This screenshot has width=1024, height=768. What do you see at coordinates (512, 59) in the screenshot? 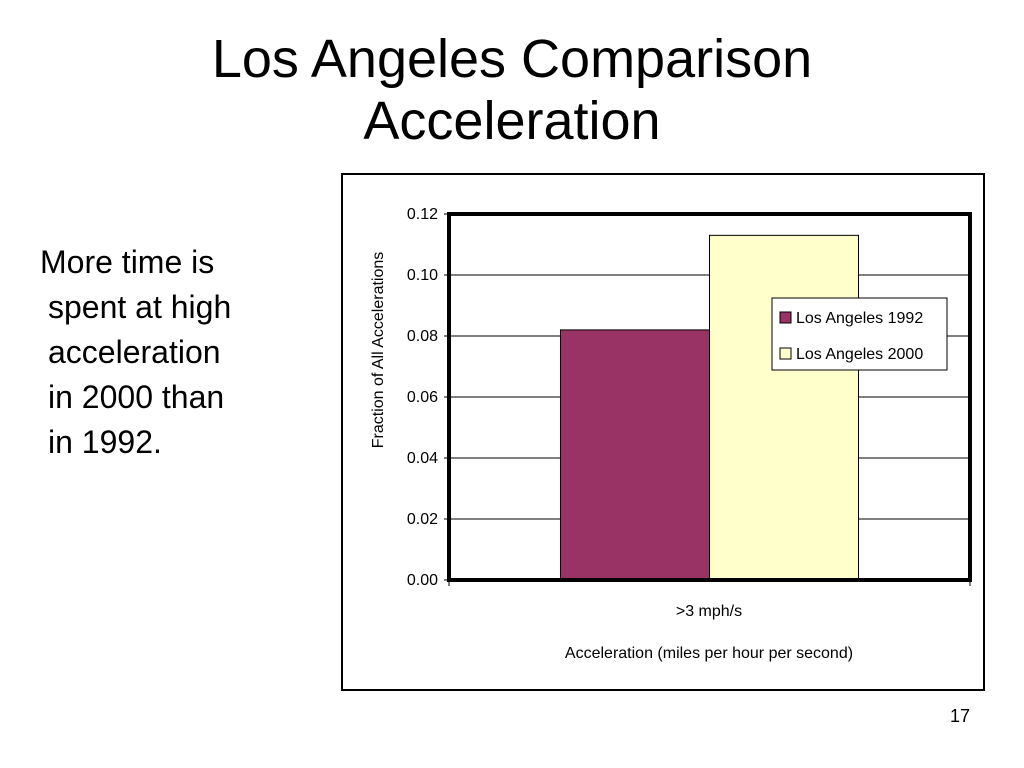
I see `slide-title-line-1: Los Angeles Comparison` at bounding box center [512, 59].